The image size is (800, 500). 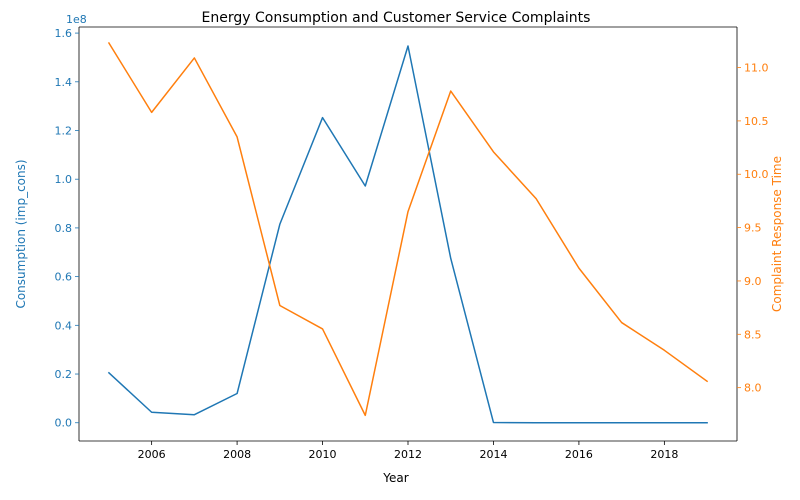 What do you see at coordinates (753, 334) in the screenshot?
I see `right-y-tick-label: 8.5` at bounding box center [753, 334].